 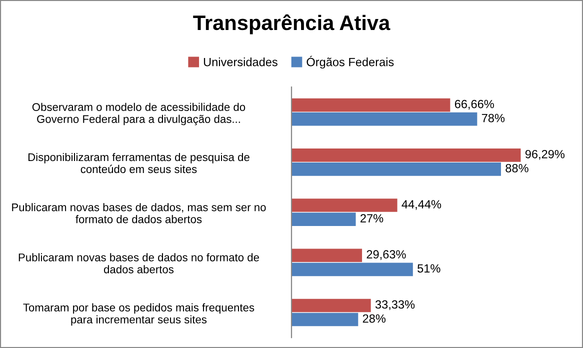 What do you see at coordinates (138, 263) in the screenshot?
I see `y-tick-label: Publicaram novas bases de dados no formato de dados abertos` at bounding box center [138, 263].